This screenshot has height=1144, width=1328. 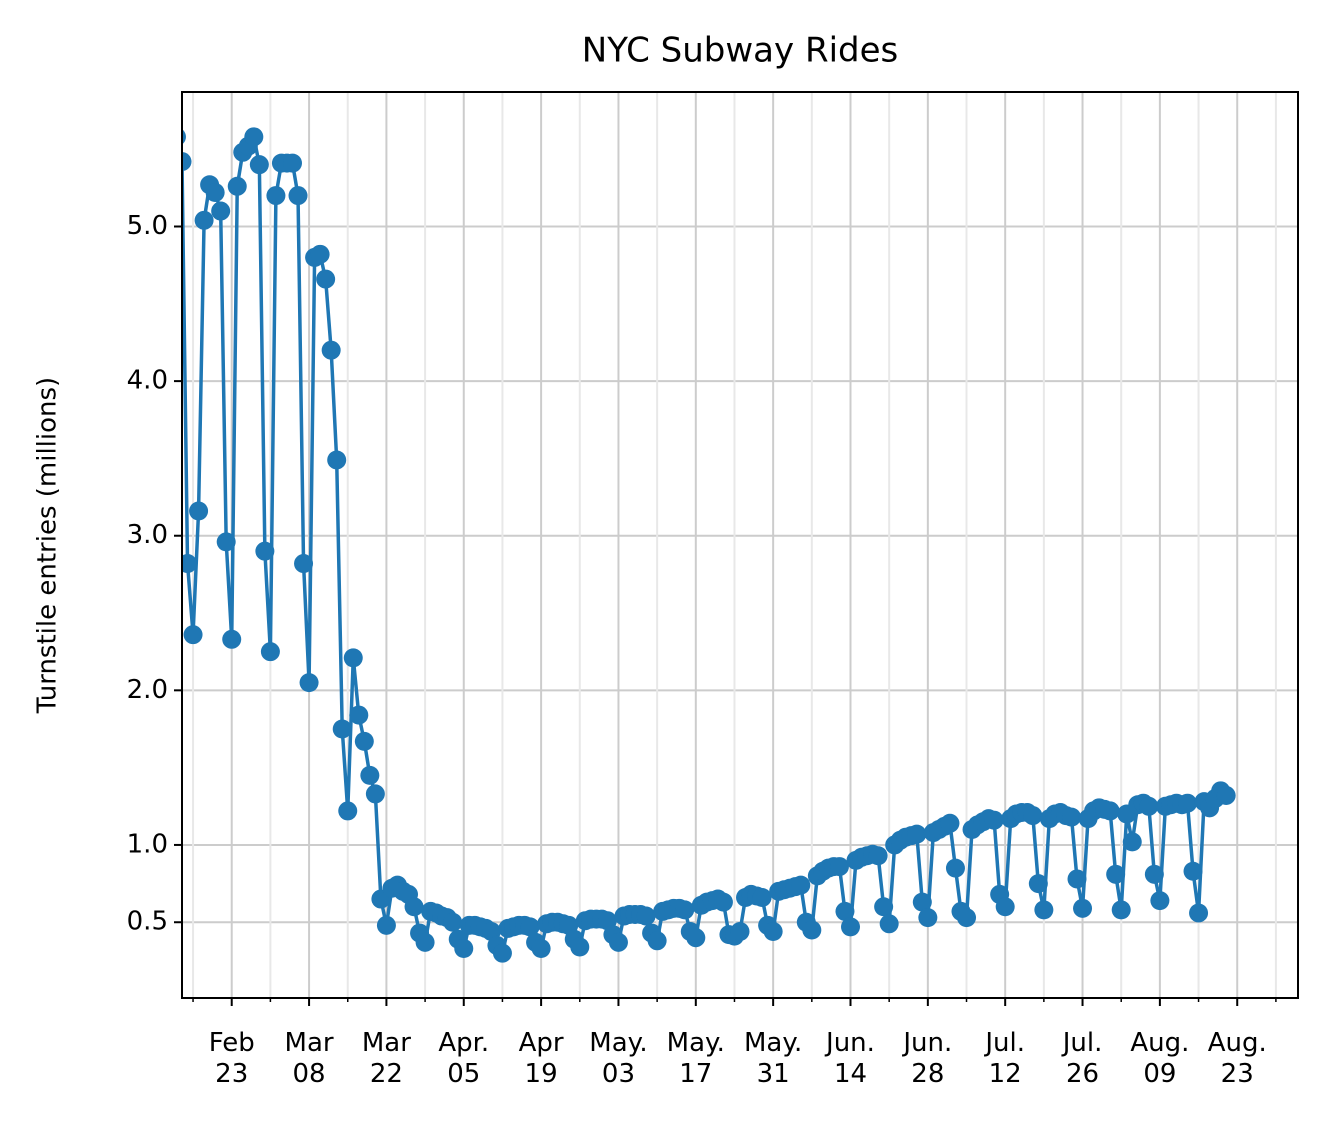 I want to click on y-tick-label: 2.0, so click(x=147, y=690).